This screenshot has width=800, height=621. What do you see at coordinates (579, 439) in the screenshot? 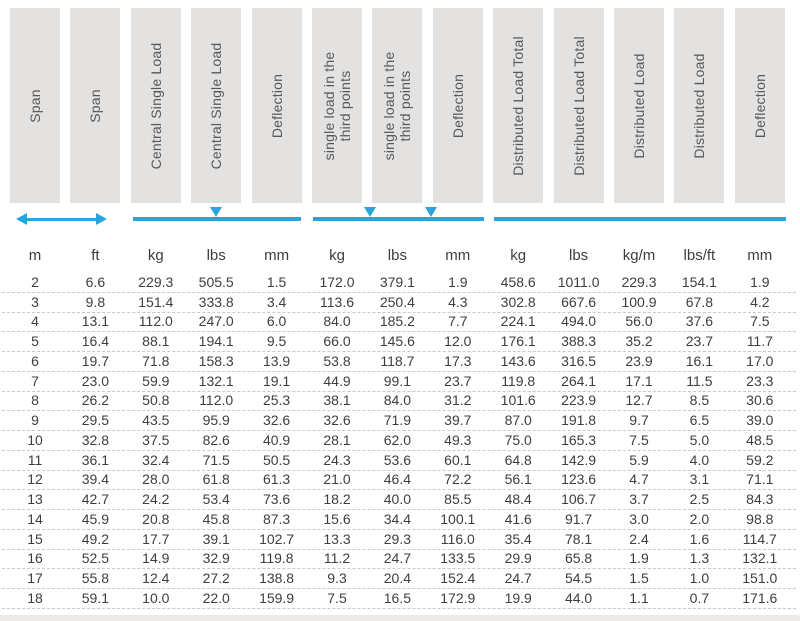
I see `table-cell: 165.3` at bounding box center [579, 439].